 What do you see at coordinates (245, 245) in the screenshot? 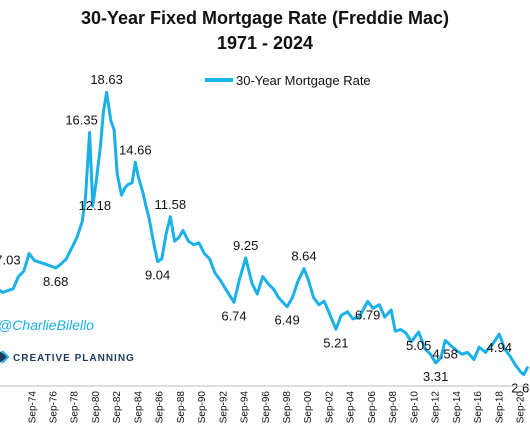
I see `data-label: 9.25` at bounding box center [245, 245].